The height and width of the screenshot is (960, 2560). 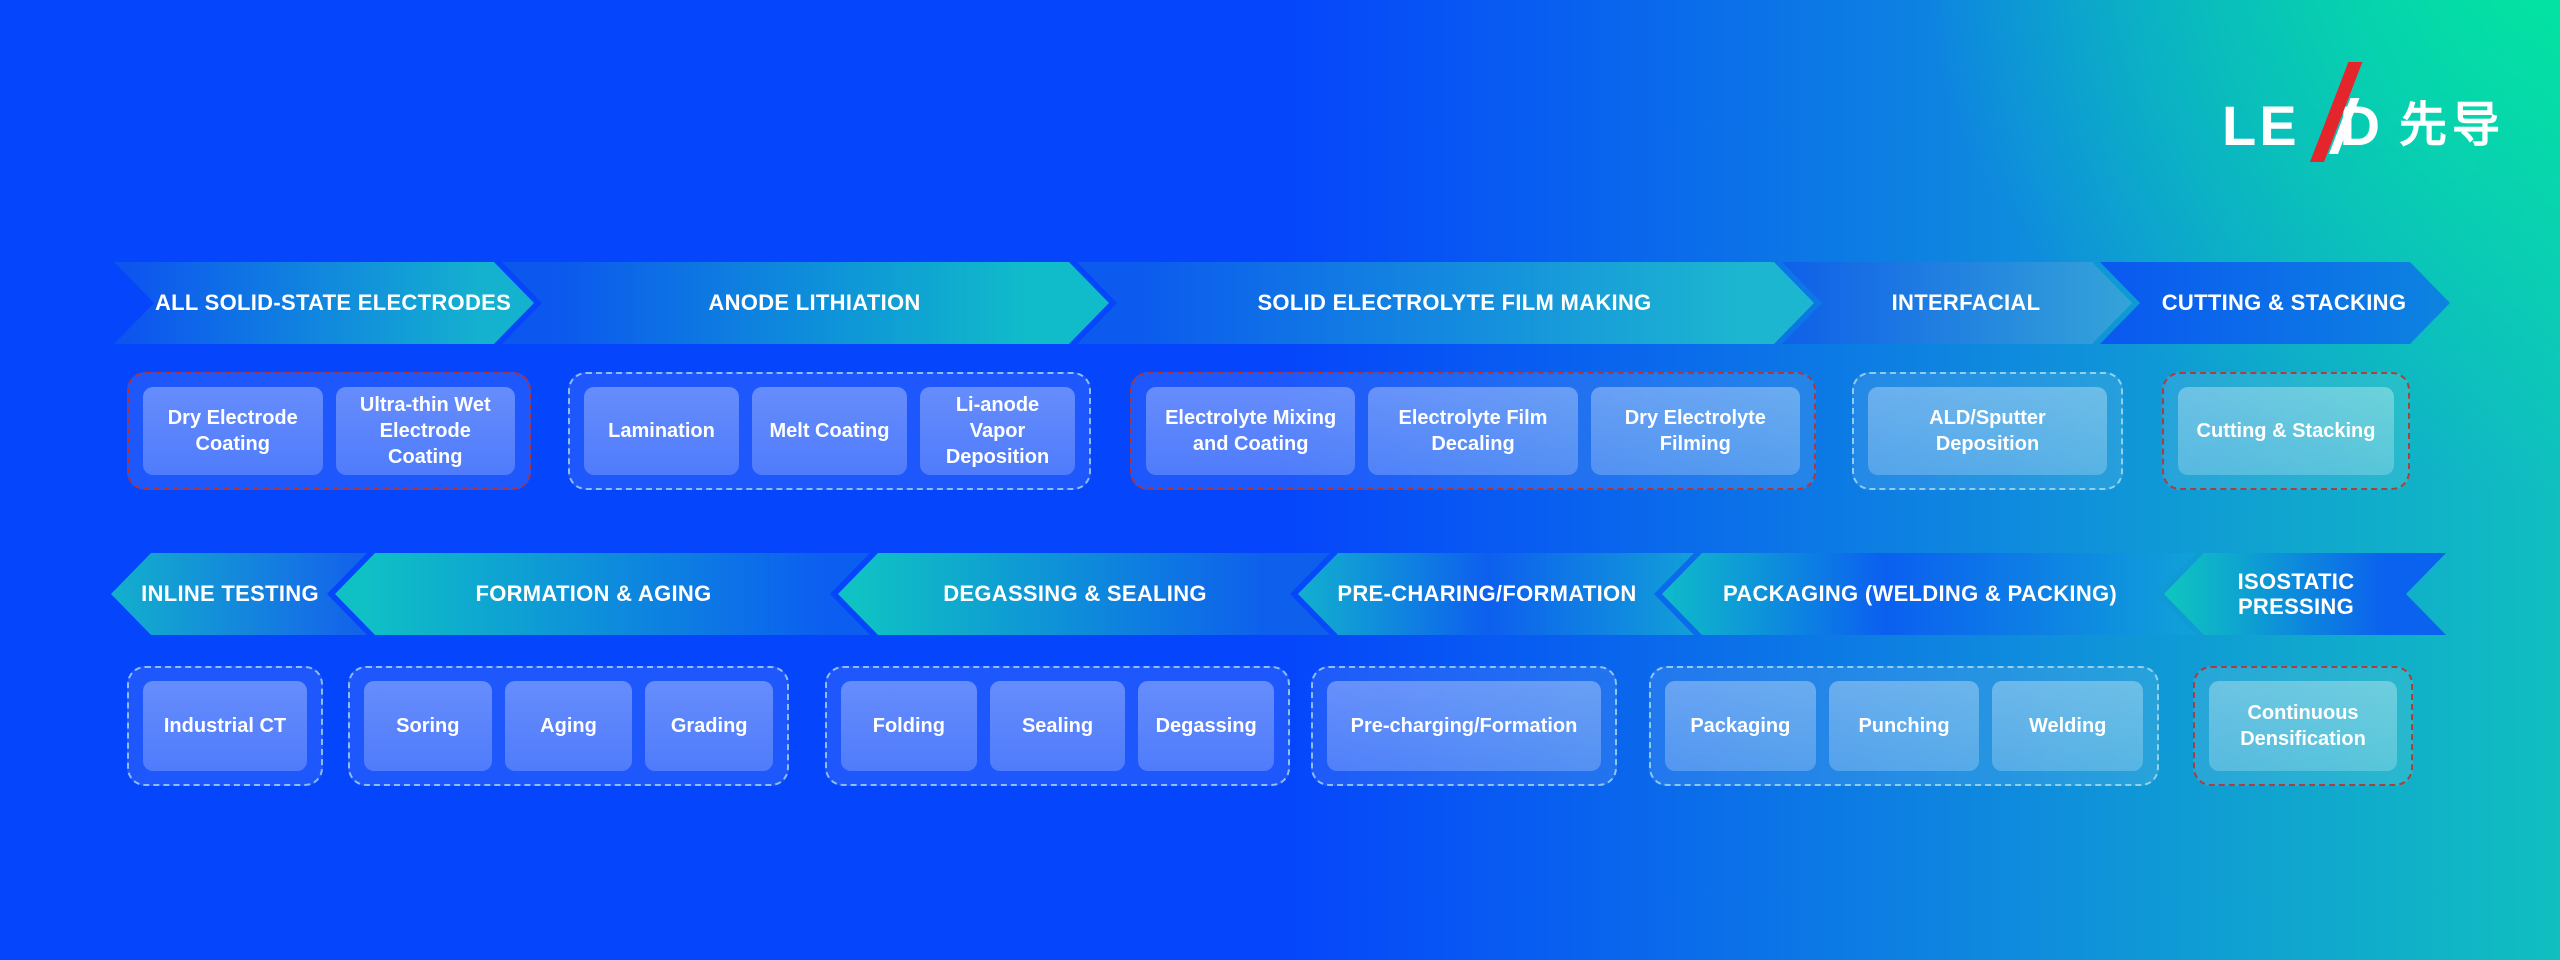 I want to click on logo-red-slash-icon, so click(x=2331, y=112).